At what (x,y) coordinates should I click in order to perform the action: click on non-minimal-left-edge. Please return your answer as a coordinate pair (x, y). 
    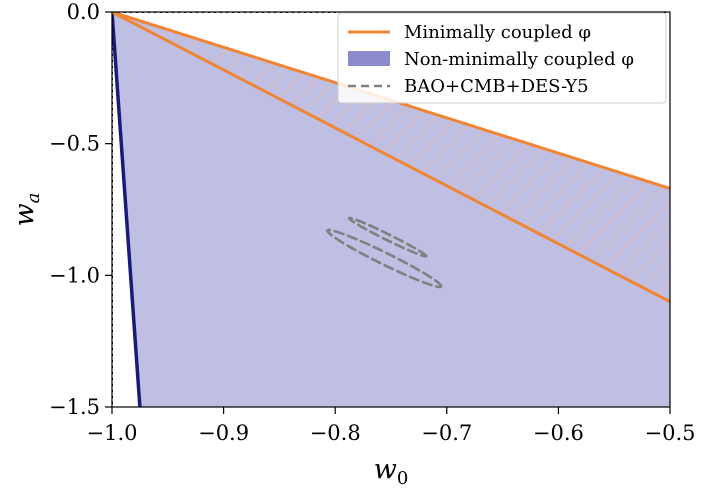
    Looking at the image, I should click on (127, 209).